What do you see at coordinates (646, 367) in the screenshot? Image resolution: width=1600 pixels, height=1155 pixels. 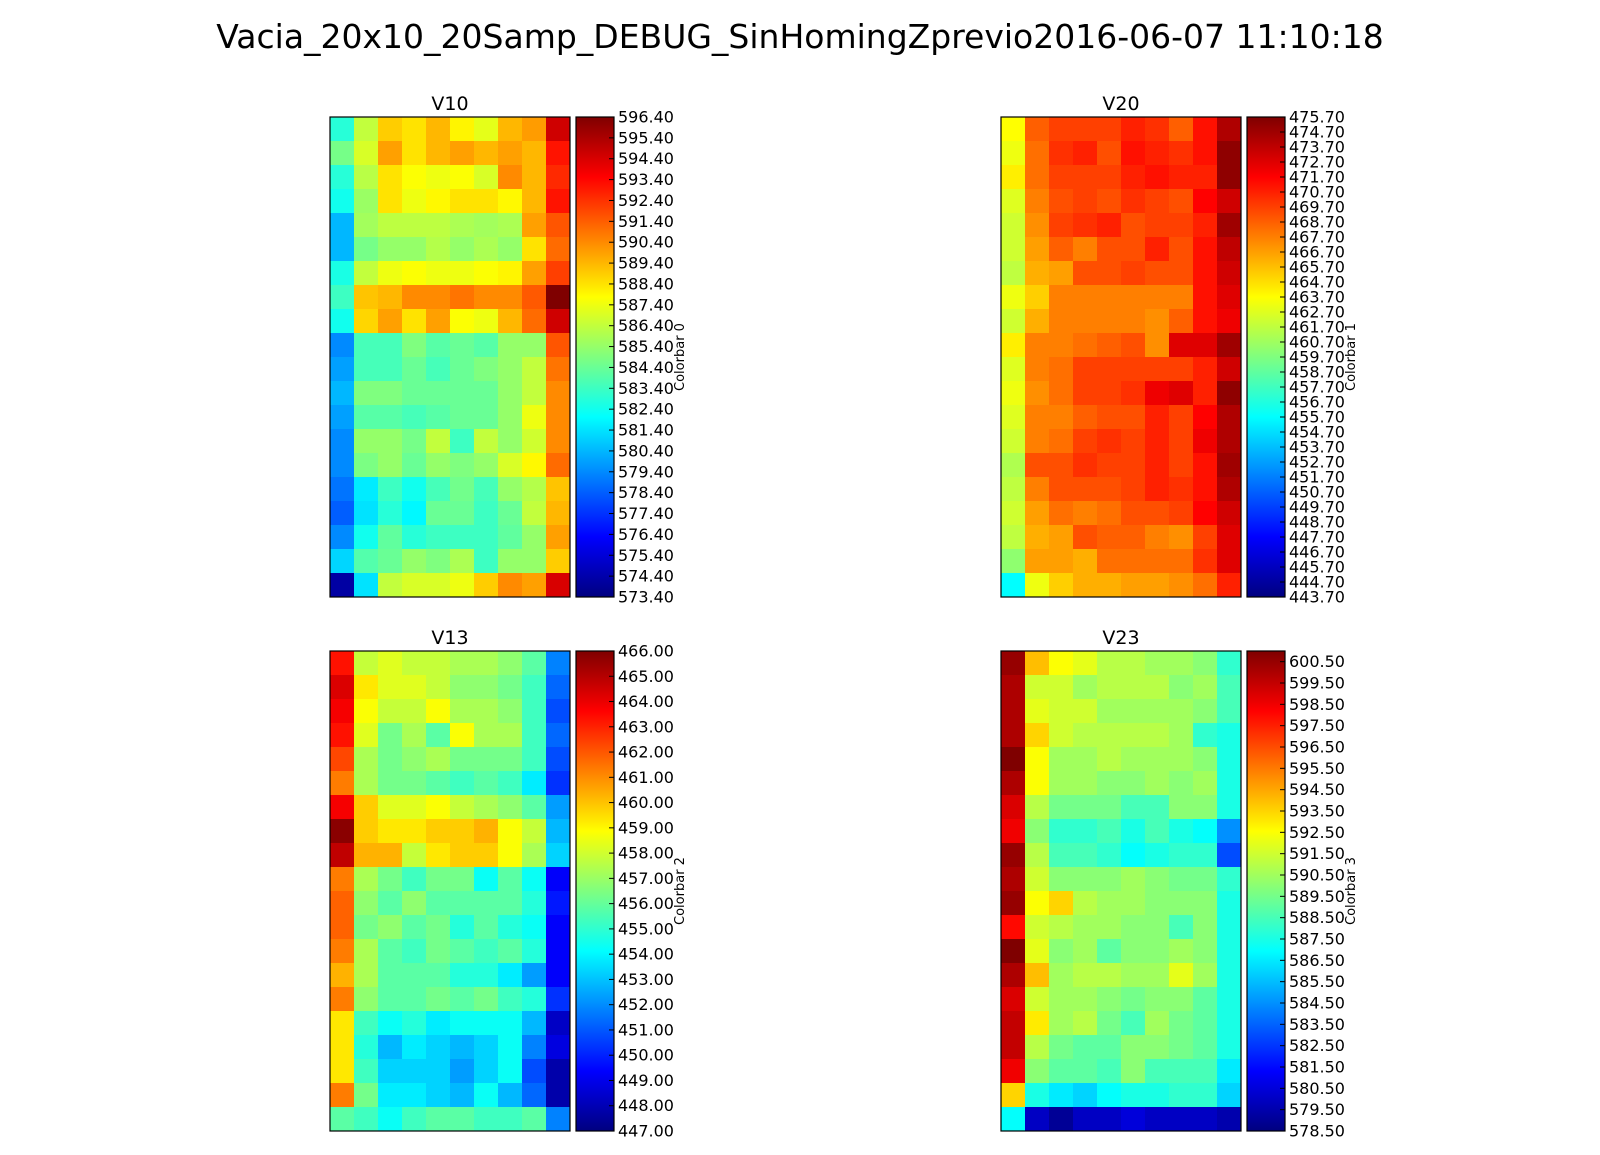 I see `colorbar-tick-label: 584.40` at bounding box center [646, 367].